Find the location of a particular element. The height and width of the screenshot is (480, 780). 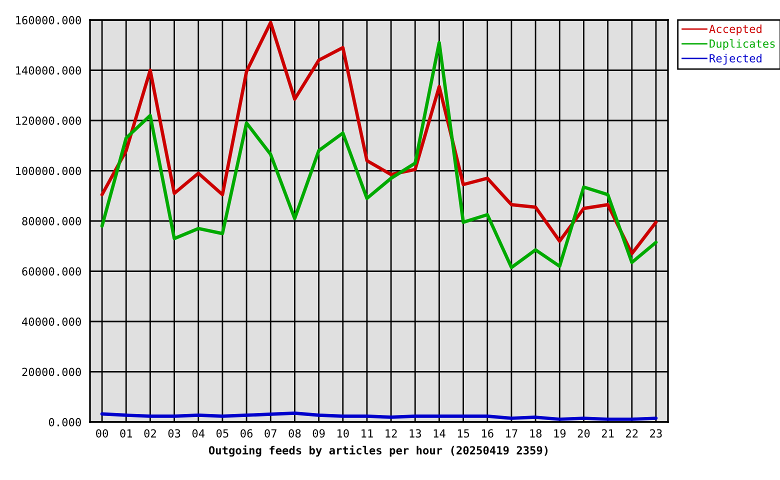

x-tick-label: 08 is located at coordinates (294, 433).